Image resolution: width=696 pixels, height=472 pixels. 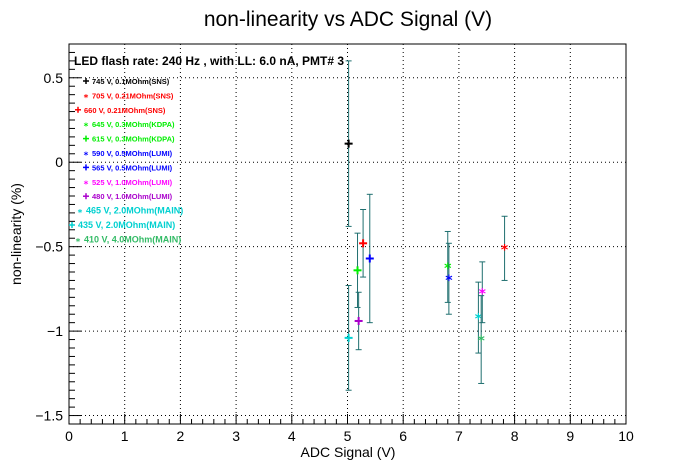 I want to click on y-tick-labels: 0.5 0 −0.5 −1 −1.5, so click(x=49, y=247).